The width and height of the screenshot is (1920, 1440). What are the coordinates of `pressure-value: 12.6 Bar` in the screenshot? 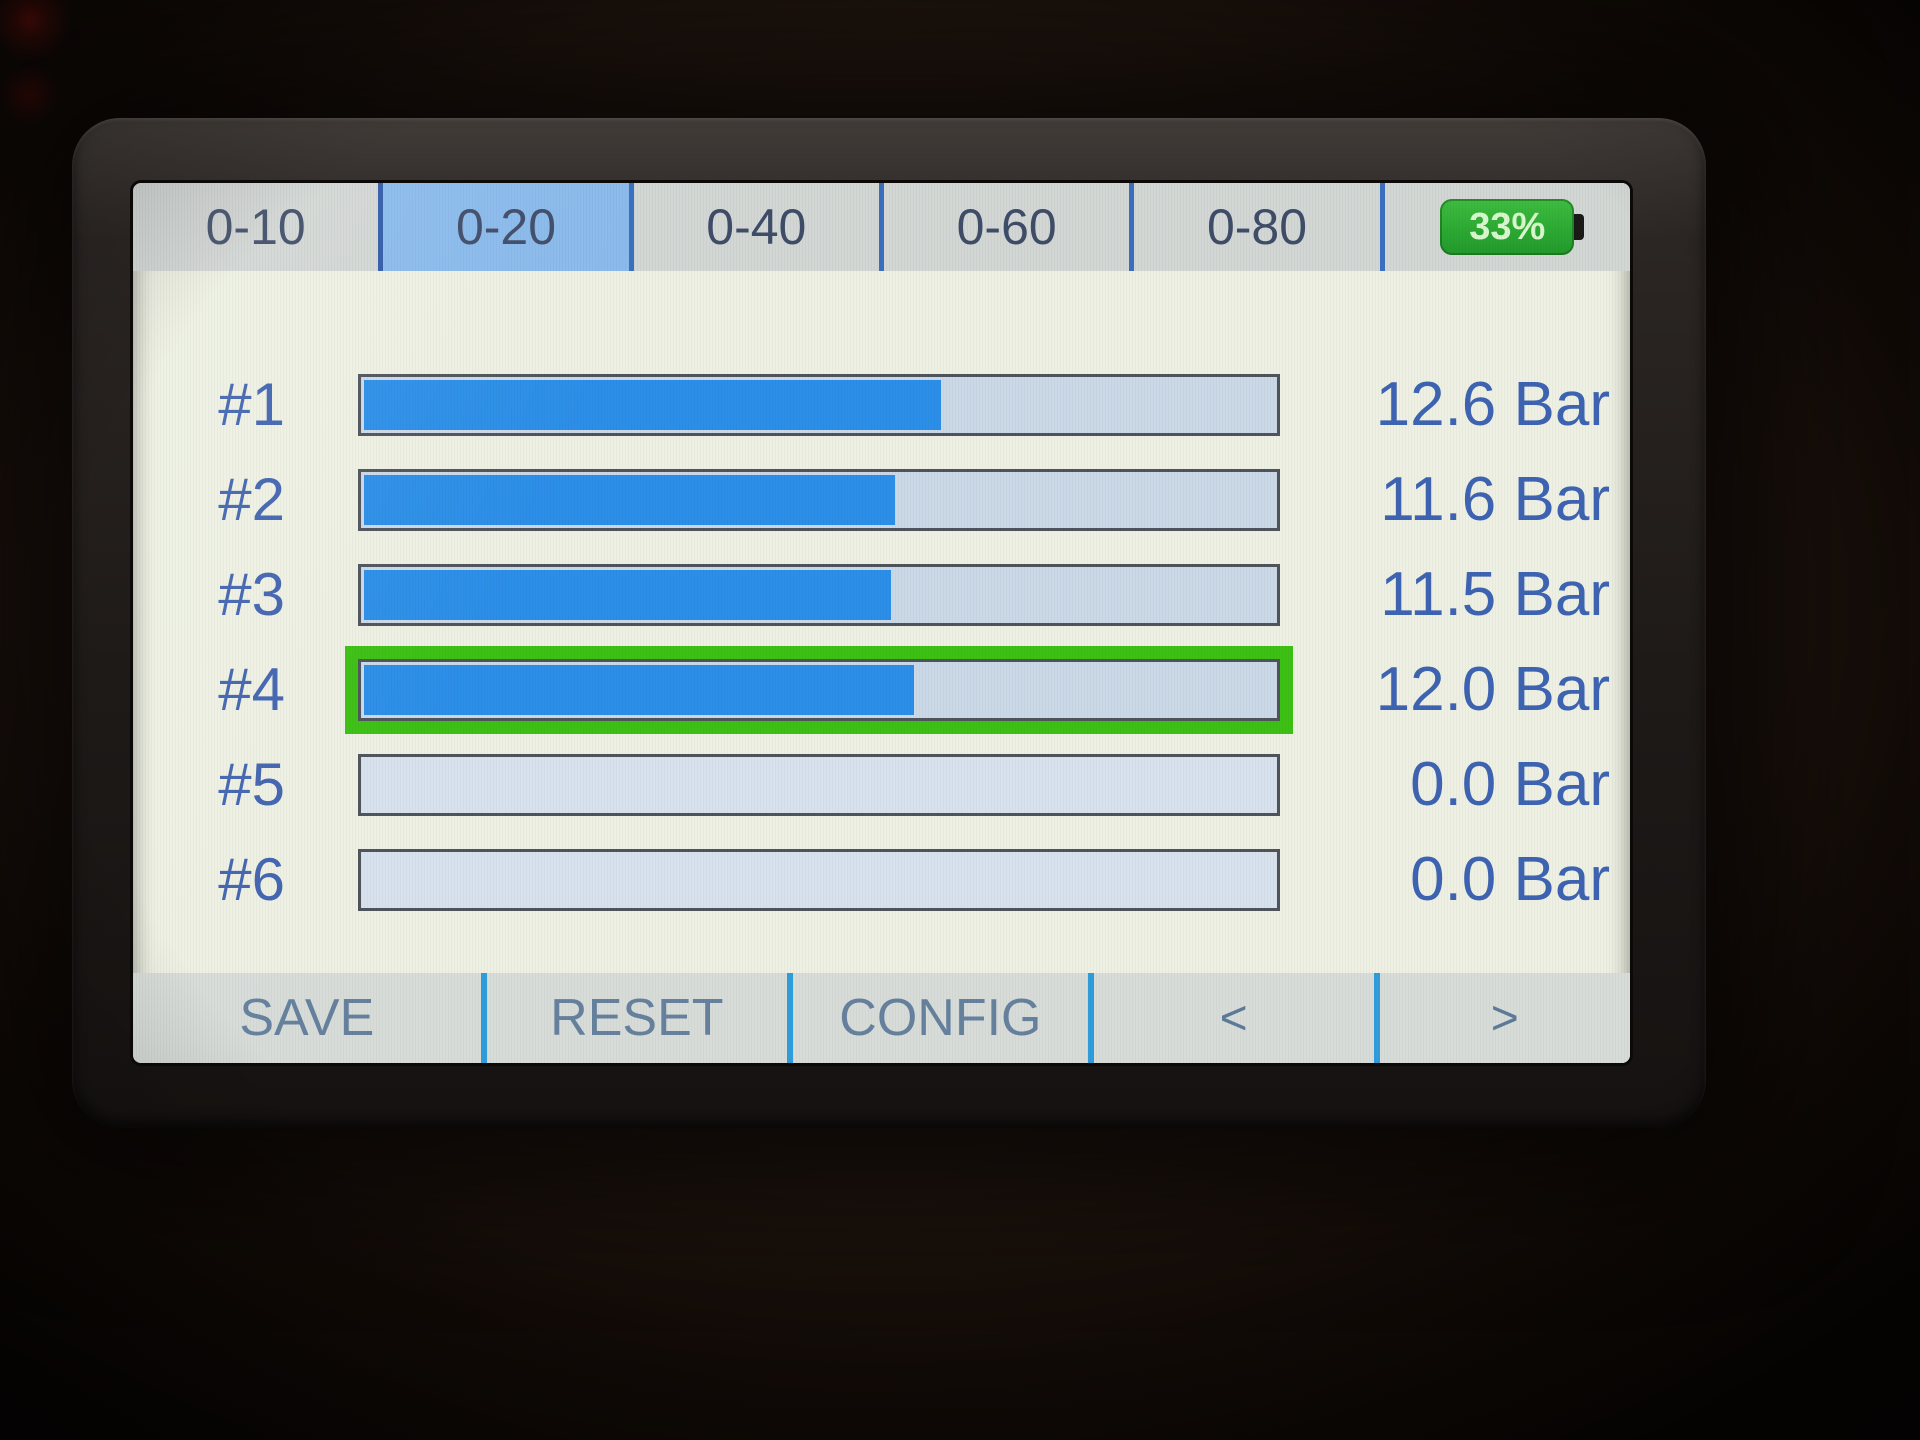 It's located at (1492, 404).